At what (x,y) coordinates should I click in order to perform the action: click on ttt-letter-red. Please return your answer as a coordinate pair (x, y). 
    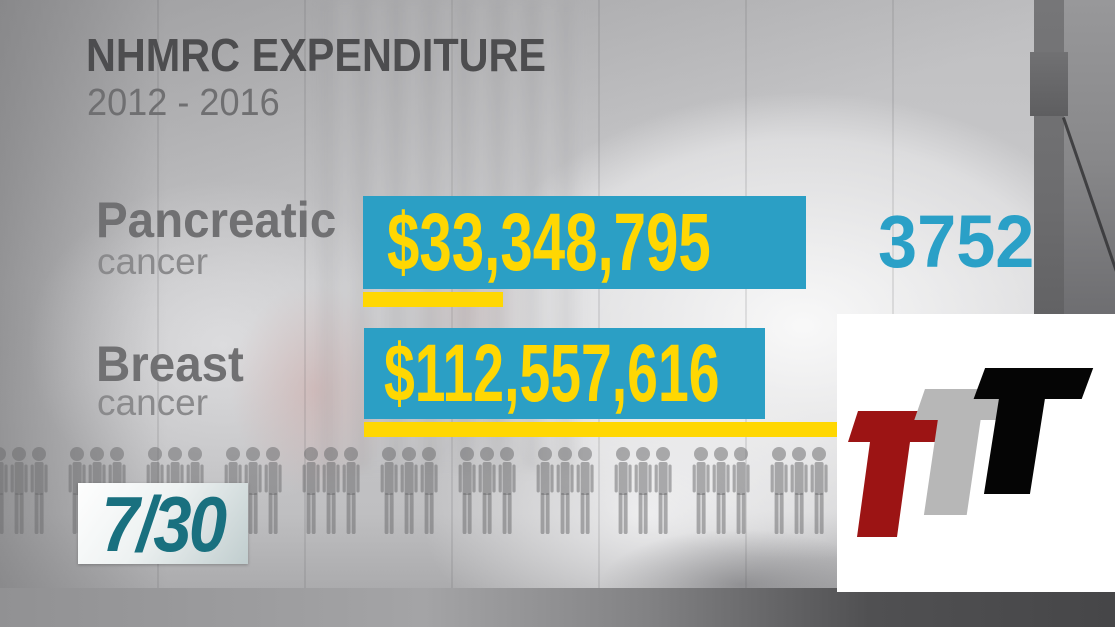
    Looking at the image, I should click on (900, 474).